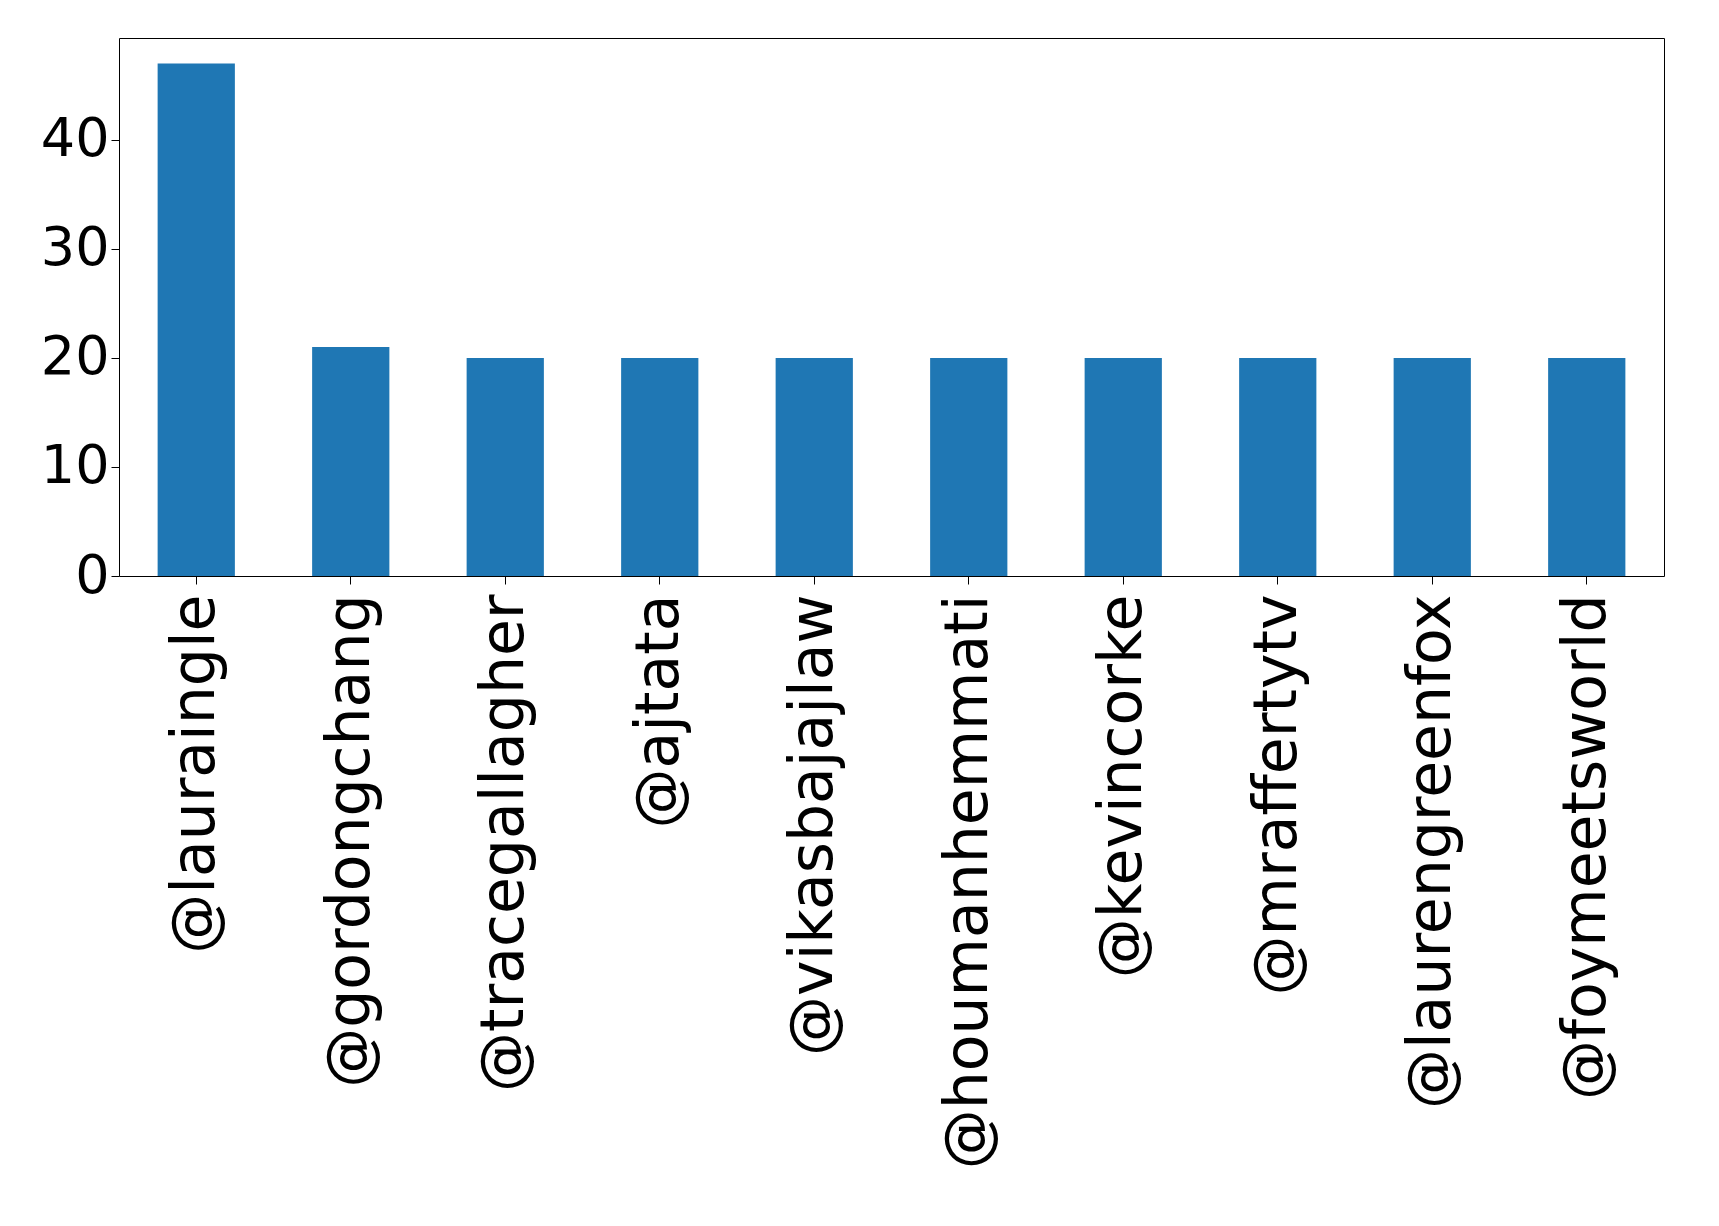 This screenshot has height=1226, width=1719. I want to click on x-tick-label: @ajtata, so click(656, 711).